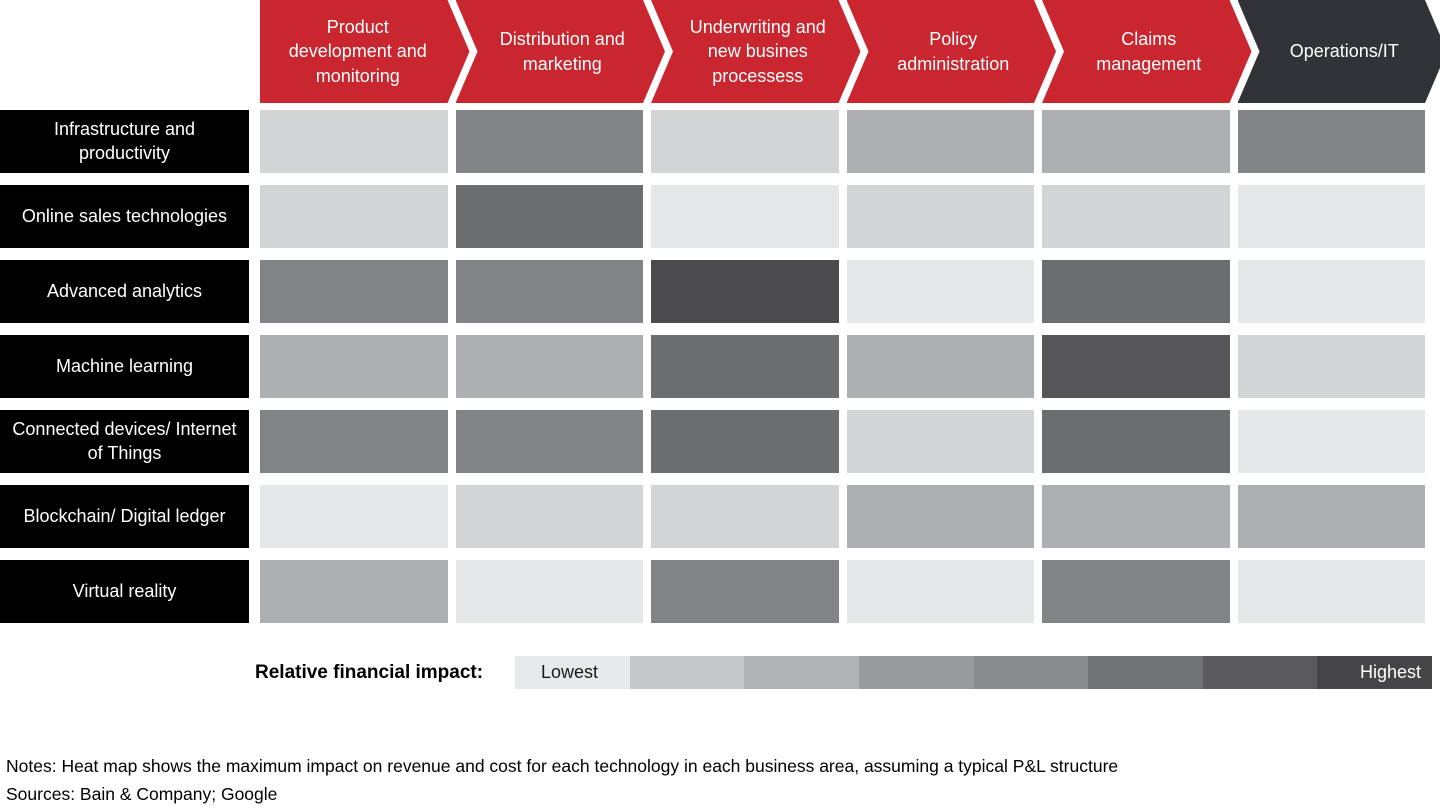  What do you see at coordinates (124, 291) in the screenshot?
I see `row-header-label: Advanced analytics` at bounding box center [124, 291].